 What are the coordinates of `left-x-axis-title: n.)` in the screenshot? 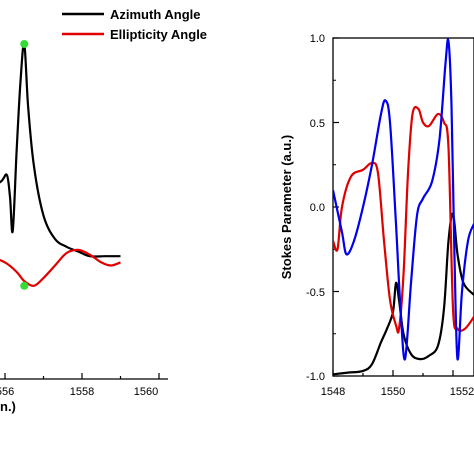 It's located at (8, 406).